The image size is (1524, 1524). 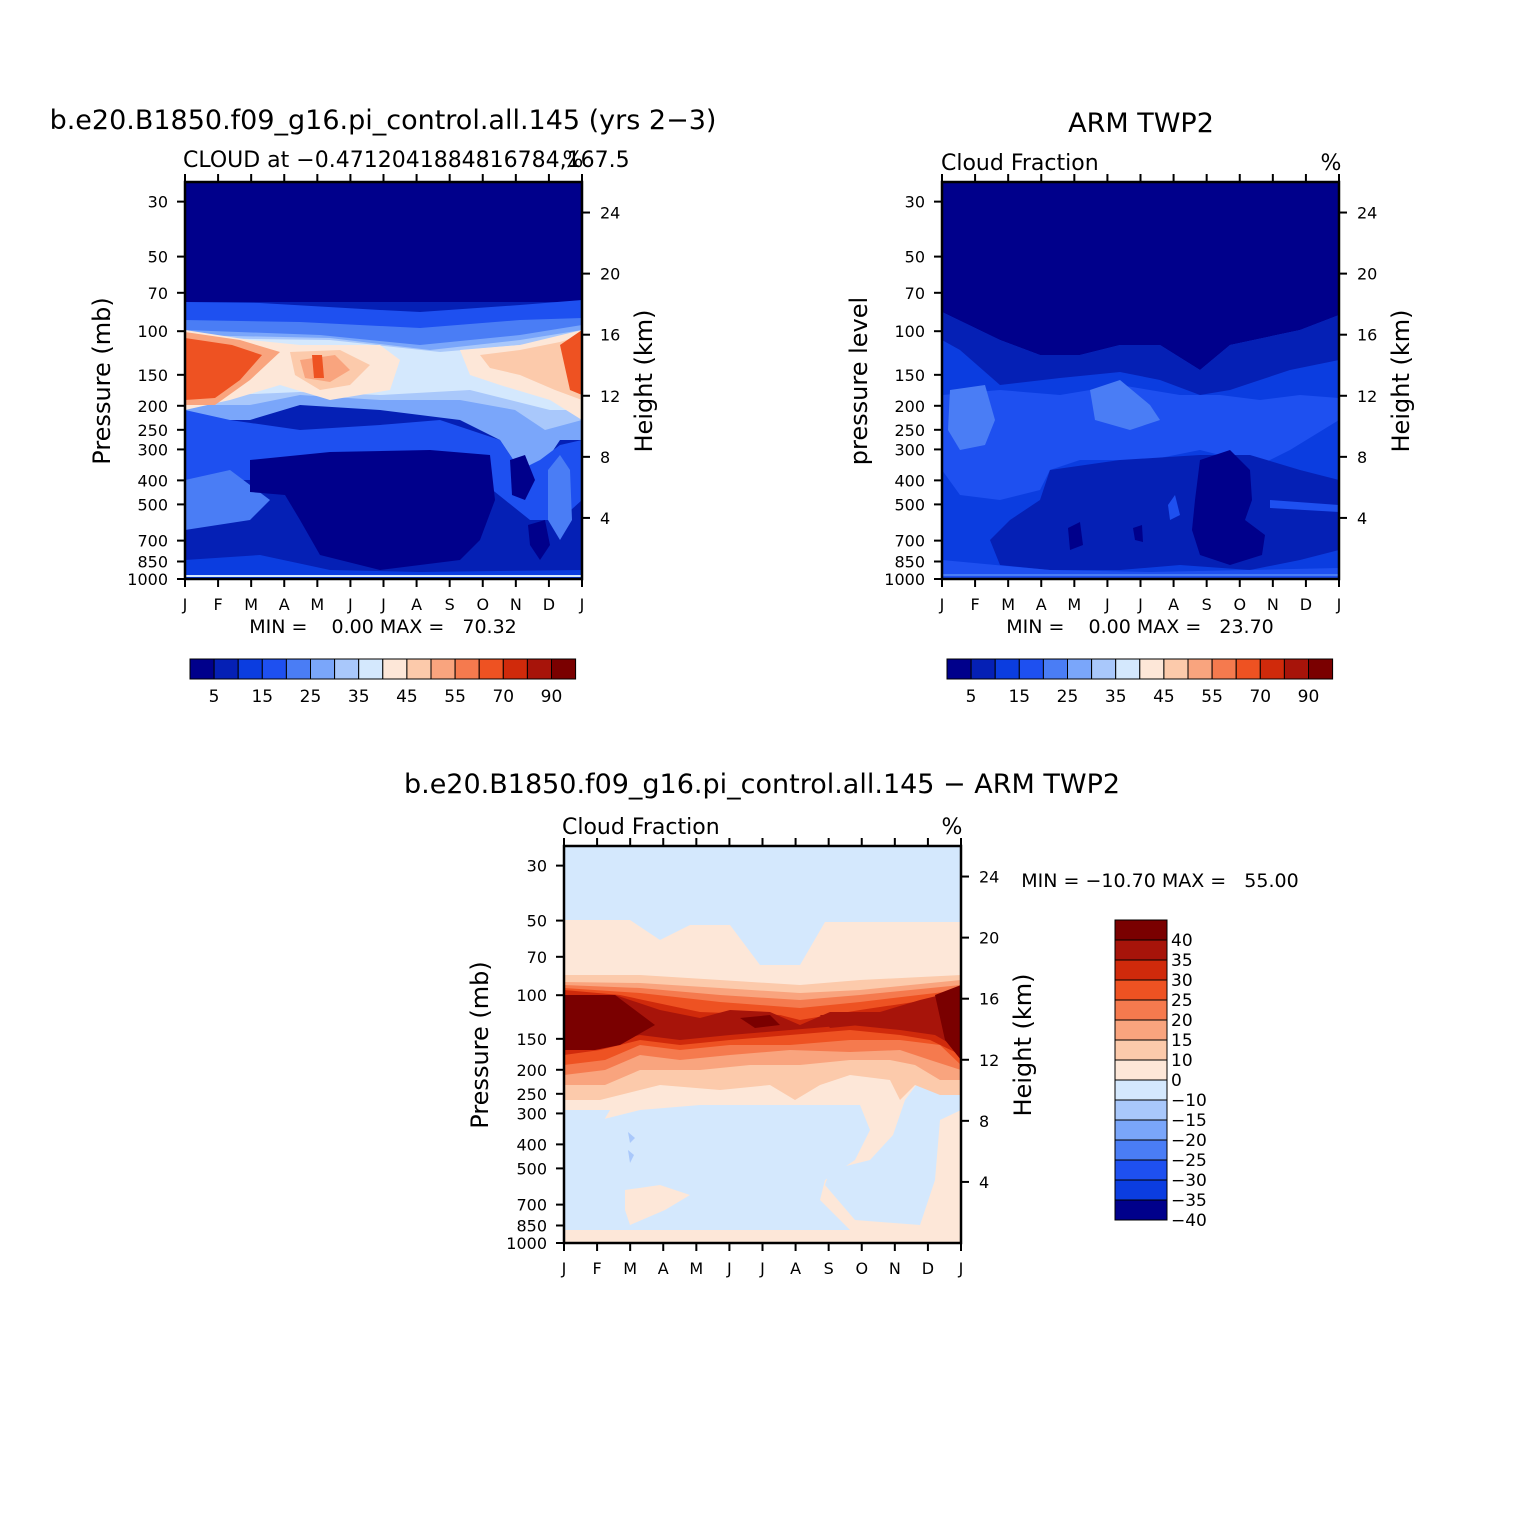 I want to click on colorbar-label: −30, so click(x=1189, y=1181).